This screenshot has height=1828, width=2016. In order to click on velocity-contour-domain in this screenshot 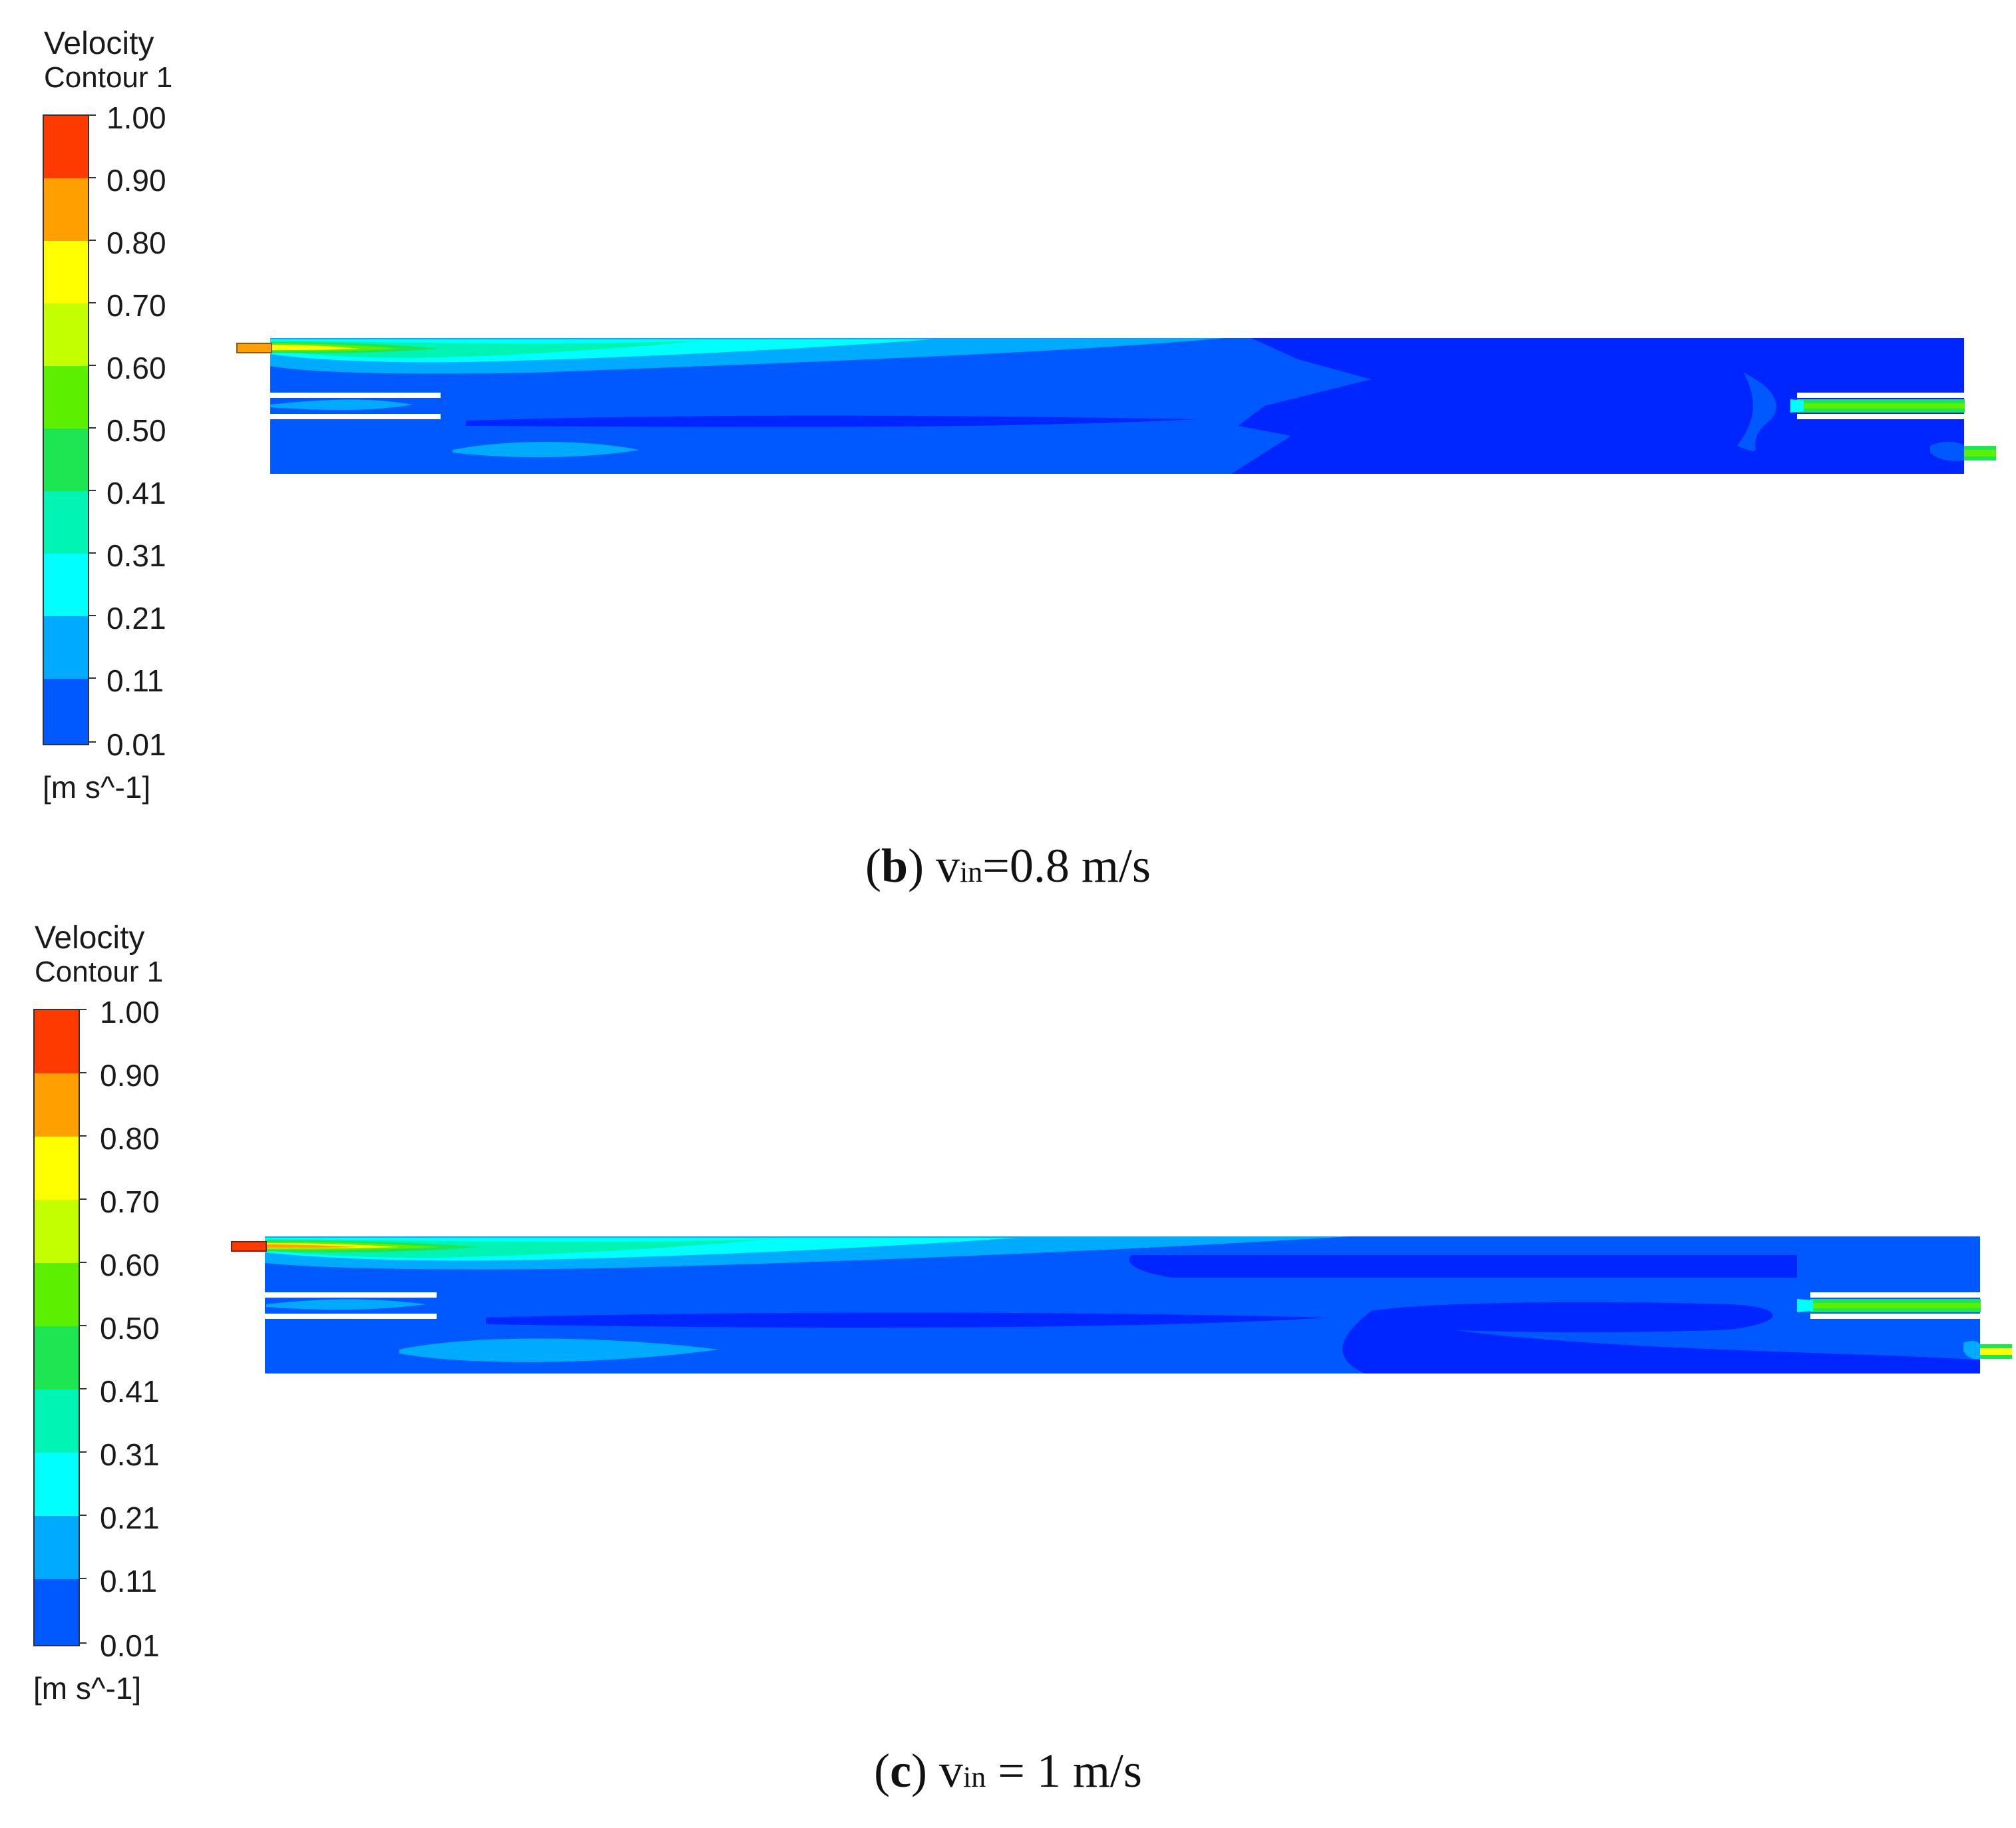, I will do `click(1116, 406)`.